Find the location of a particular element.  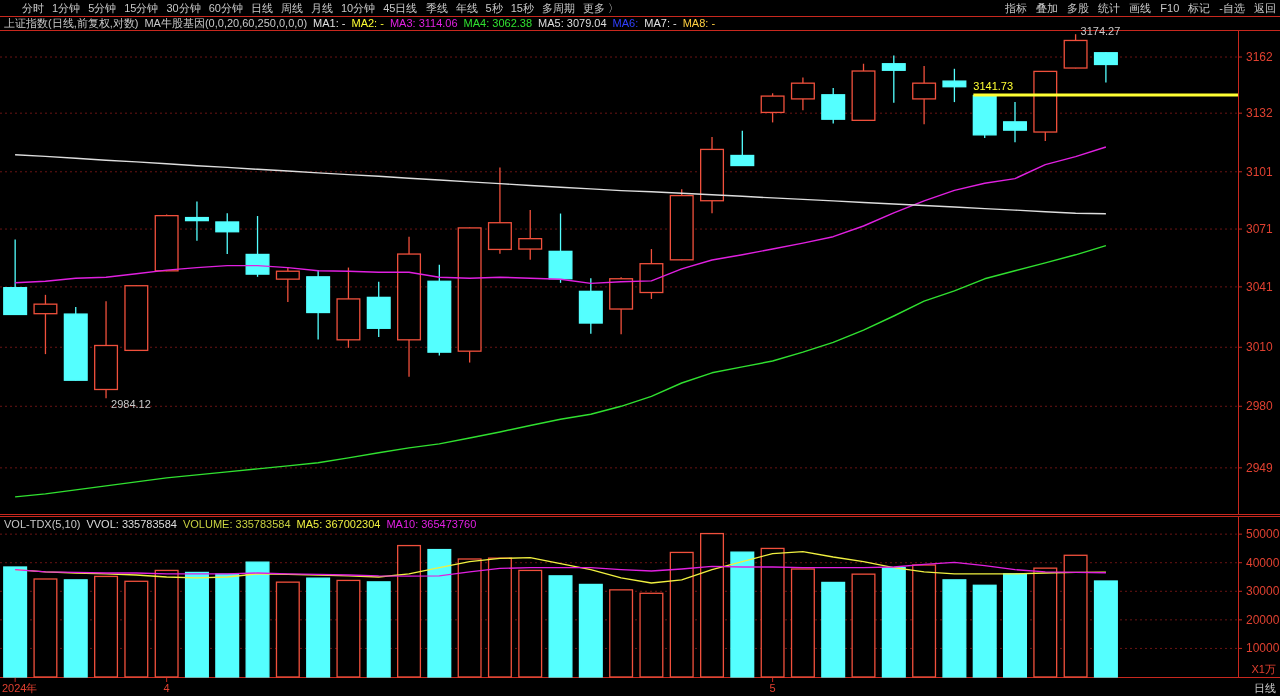

text: 画线 is located at coordinates (1140, 8).